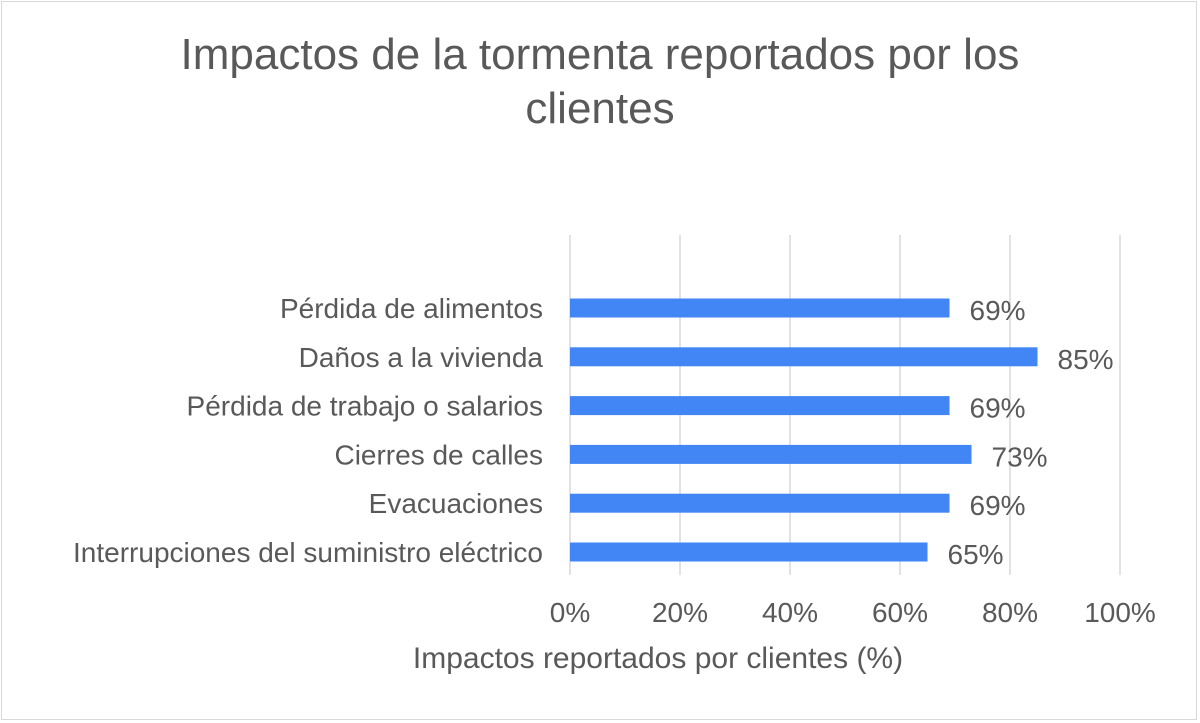  I want to click on category-label: Pérdida de alimentos, so click(411, 308).